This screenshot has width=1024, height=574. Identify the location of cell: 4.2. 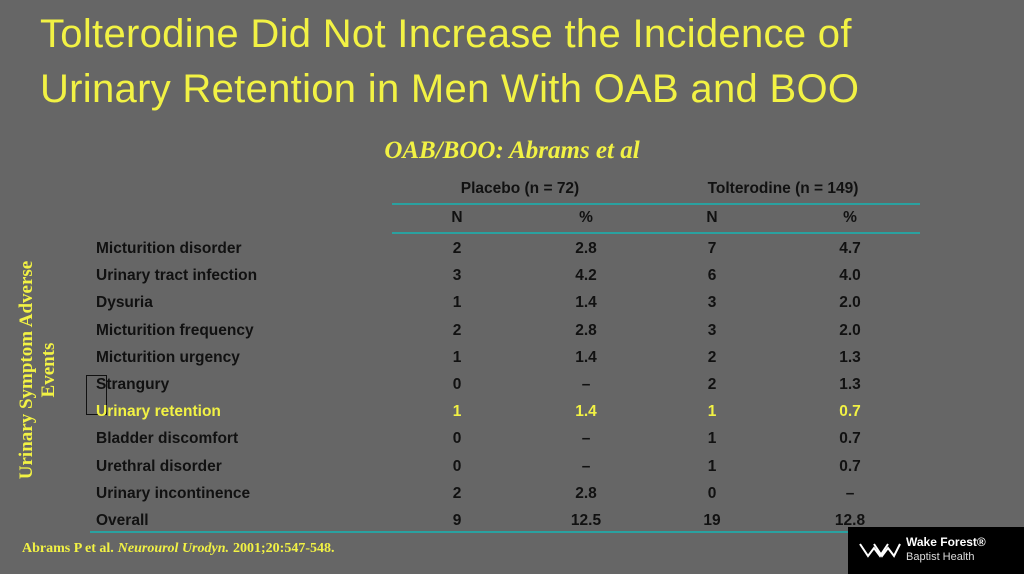
(586, 276).